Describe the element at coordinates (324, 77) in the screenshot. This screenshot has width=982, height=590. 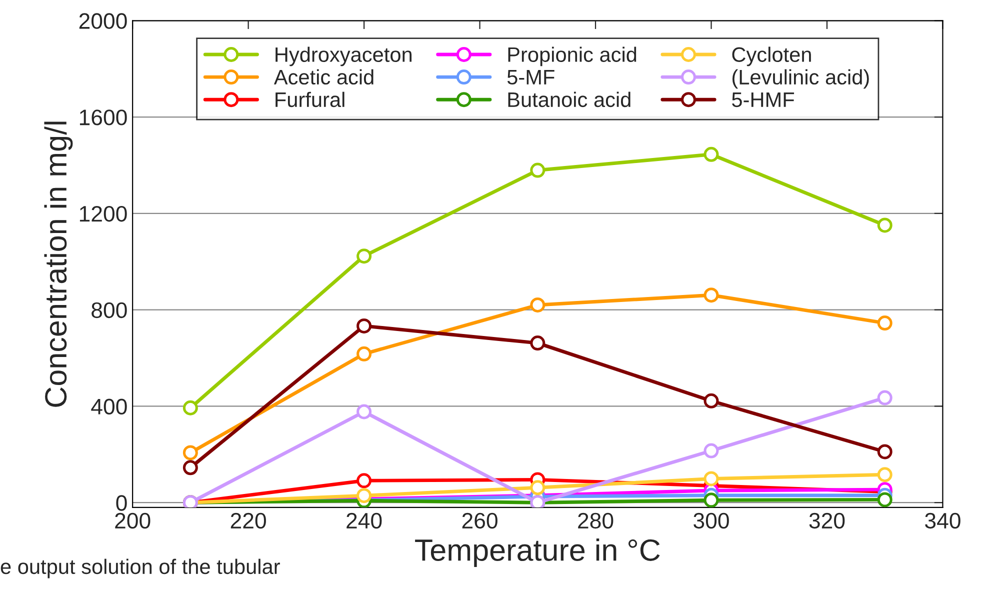
I see `legend-label: Acetic acid` at that location.